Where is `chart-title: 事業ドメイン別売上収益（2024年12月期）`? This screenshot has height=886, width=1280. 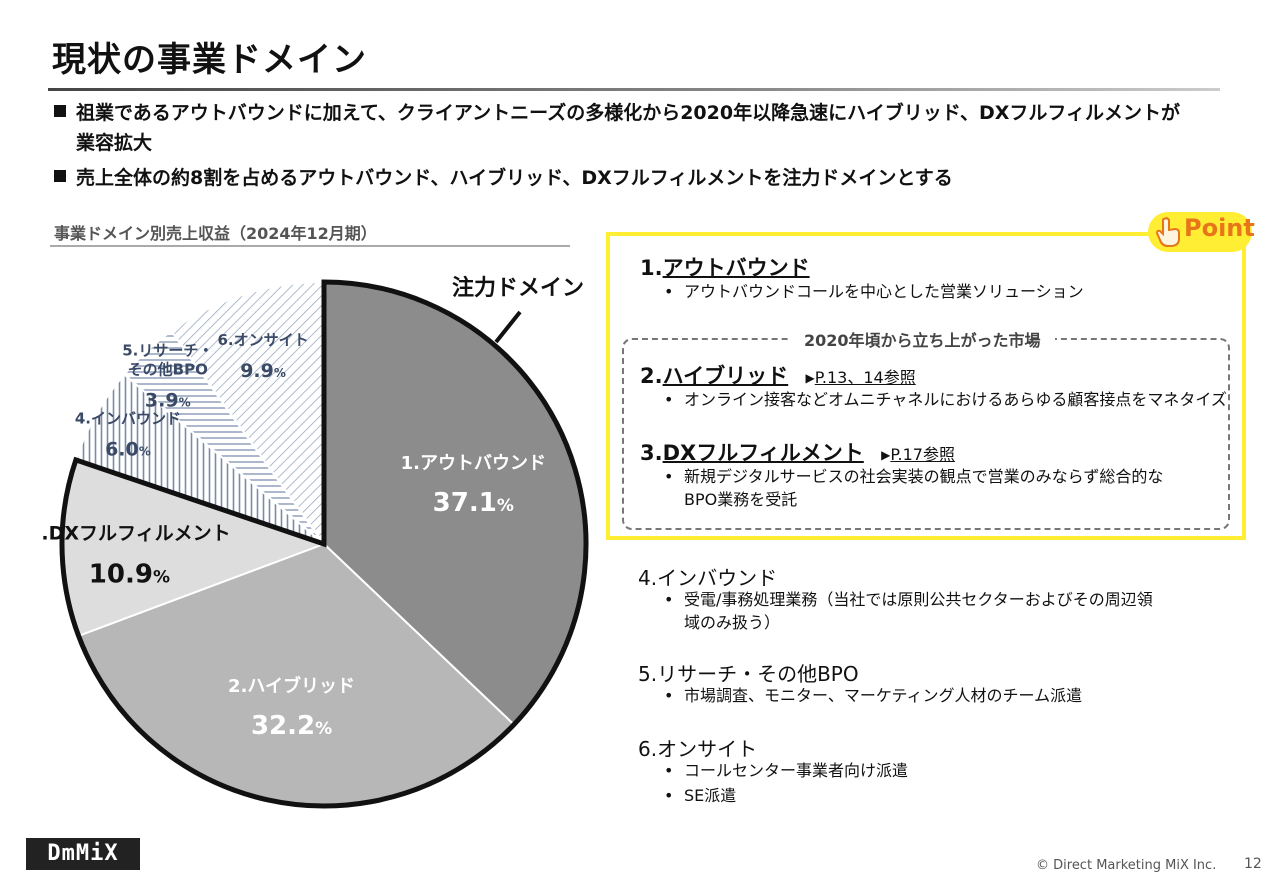 chart-title: 事業ドメイン別売上収益（2024年12月期） is located at coordinates (215, 233).